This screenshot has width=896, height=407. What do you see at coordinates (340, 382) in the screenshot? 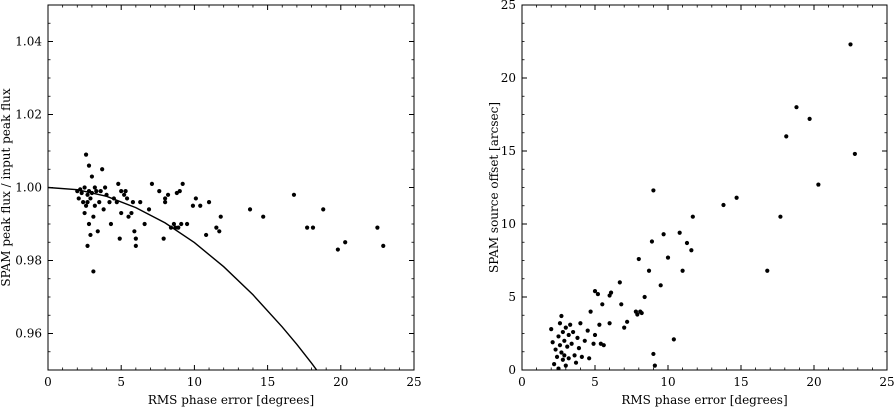
I see `x-tick-label: 20` at bounding box center [340, 382].